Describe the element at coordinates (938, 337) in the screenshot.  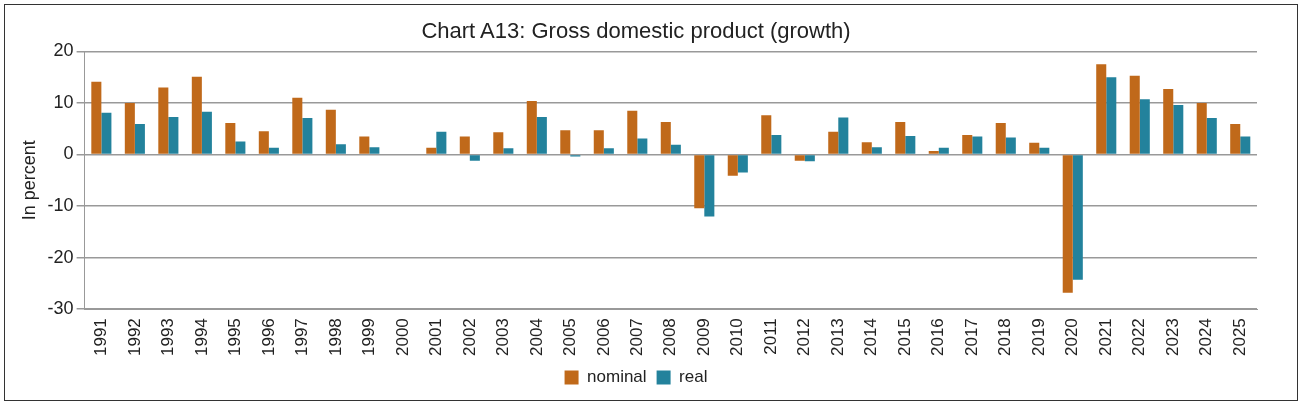
I see `x-tick-label: 2016` at that location.